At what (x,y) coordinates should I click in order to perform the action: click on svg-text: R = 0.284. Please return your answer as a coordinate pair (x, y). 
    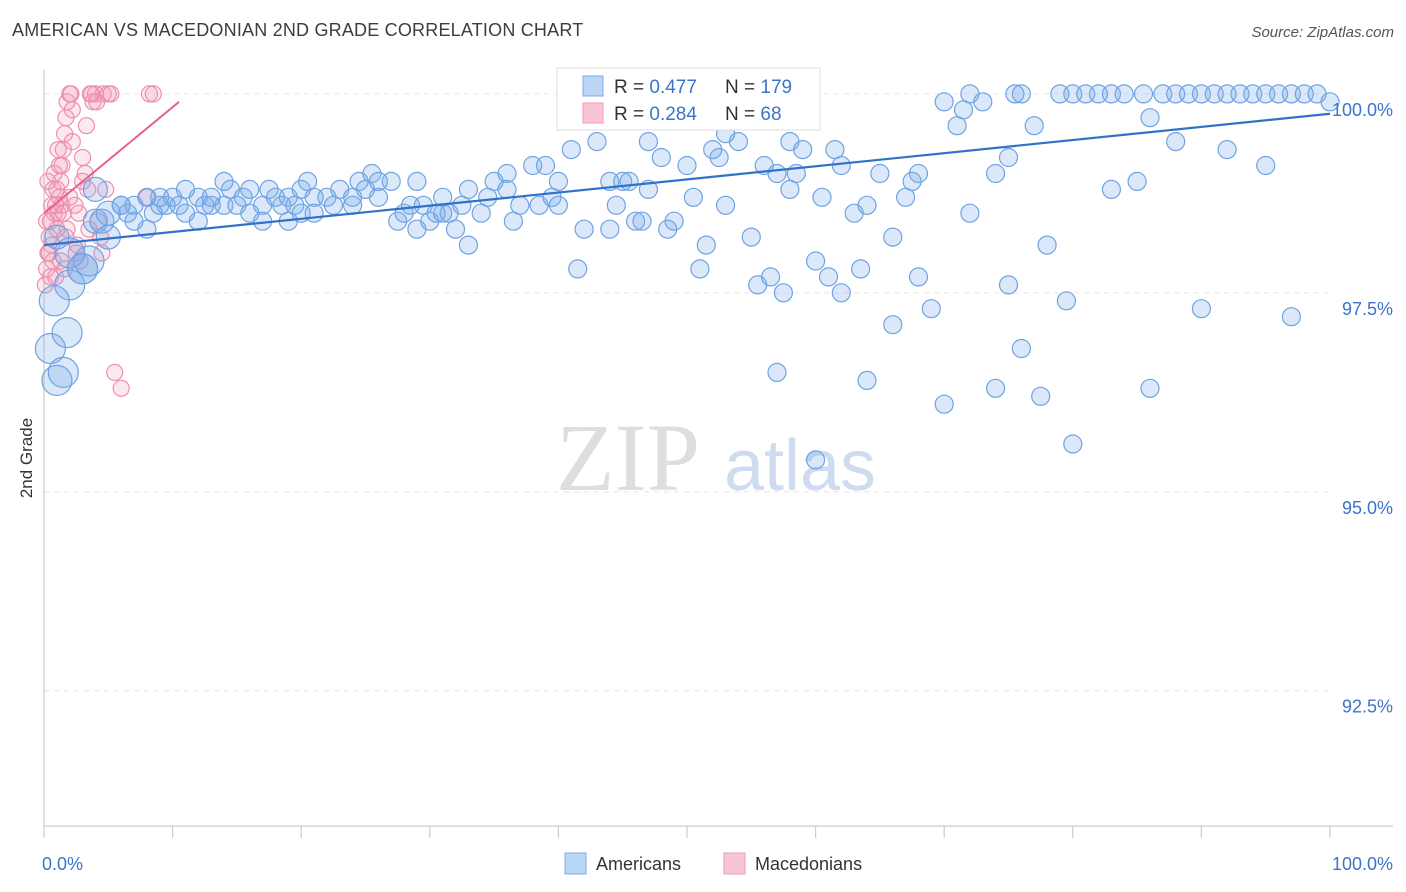
    Looking at the image, I should click on (655, 114).